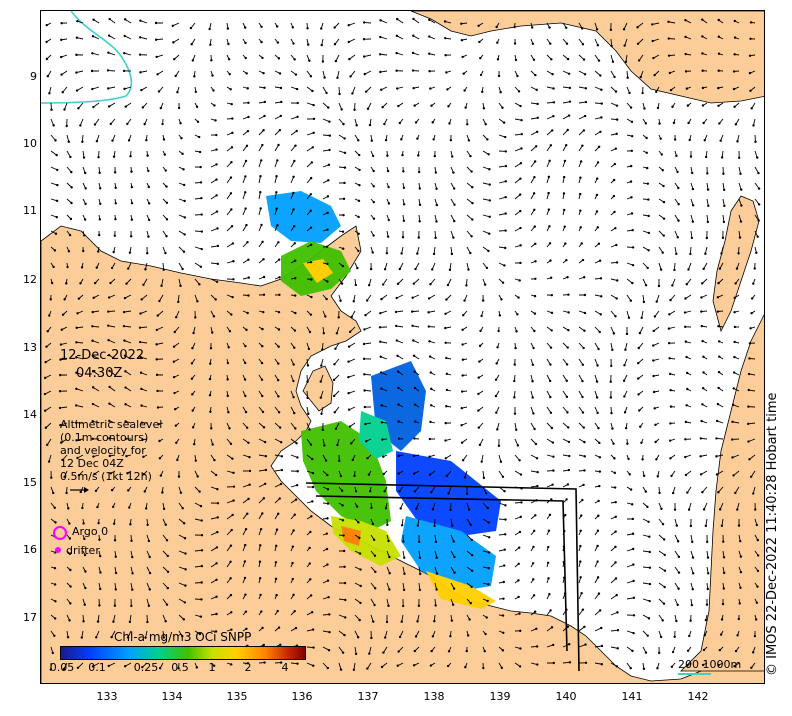 This screenshot has width=792, height=716. What do you see at coordinates (33, 76) in the screenshot?
I see `latitude-tick-label: 9` at bounding box center [33, 76].